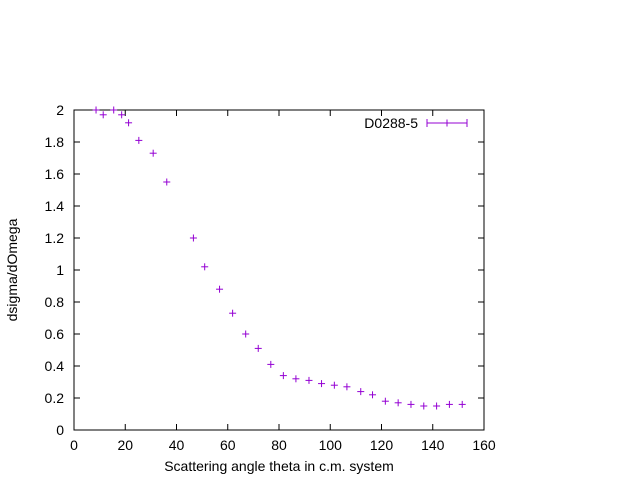 This screenshot has height=480, width=640. I want to click on y-tick-label: 2, so click(60, 110).